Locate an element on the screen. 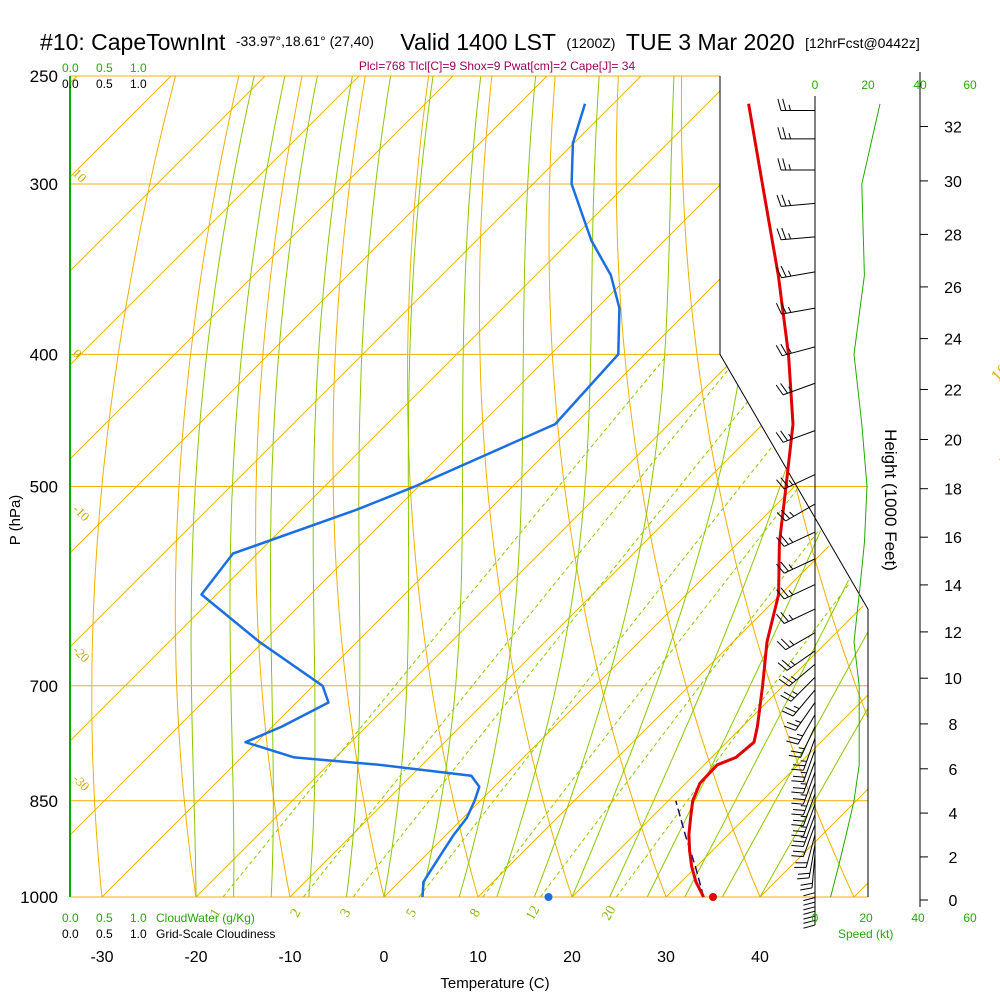 The height and width of the screenshot is (1000, 1000). height-tick-8: 8 is located at coordinates (953, 725).